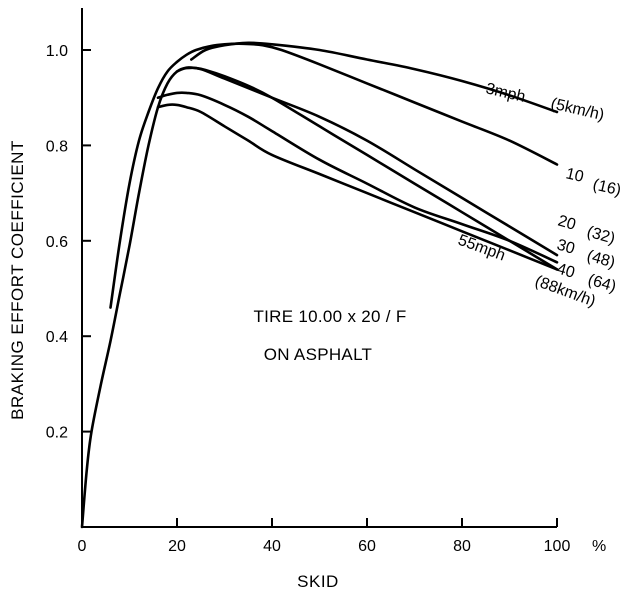 This screenshot has width=632, height=594. I want to click on x-tick-label: 60, so click(367, 546).